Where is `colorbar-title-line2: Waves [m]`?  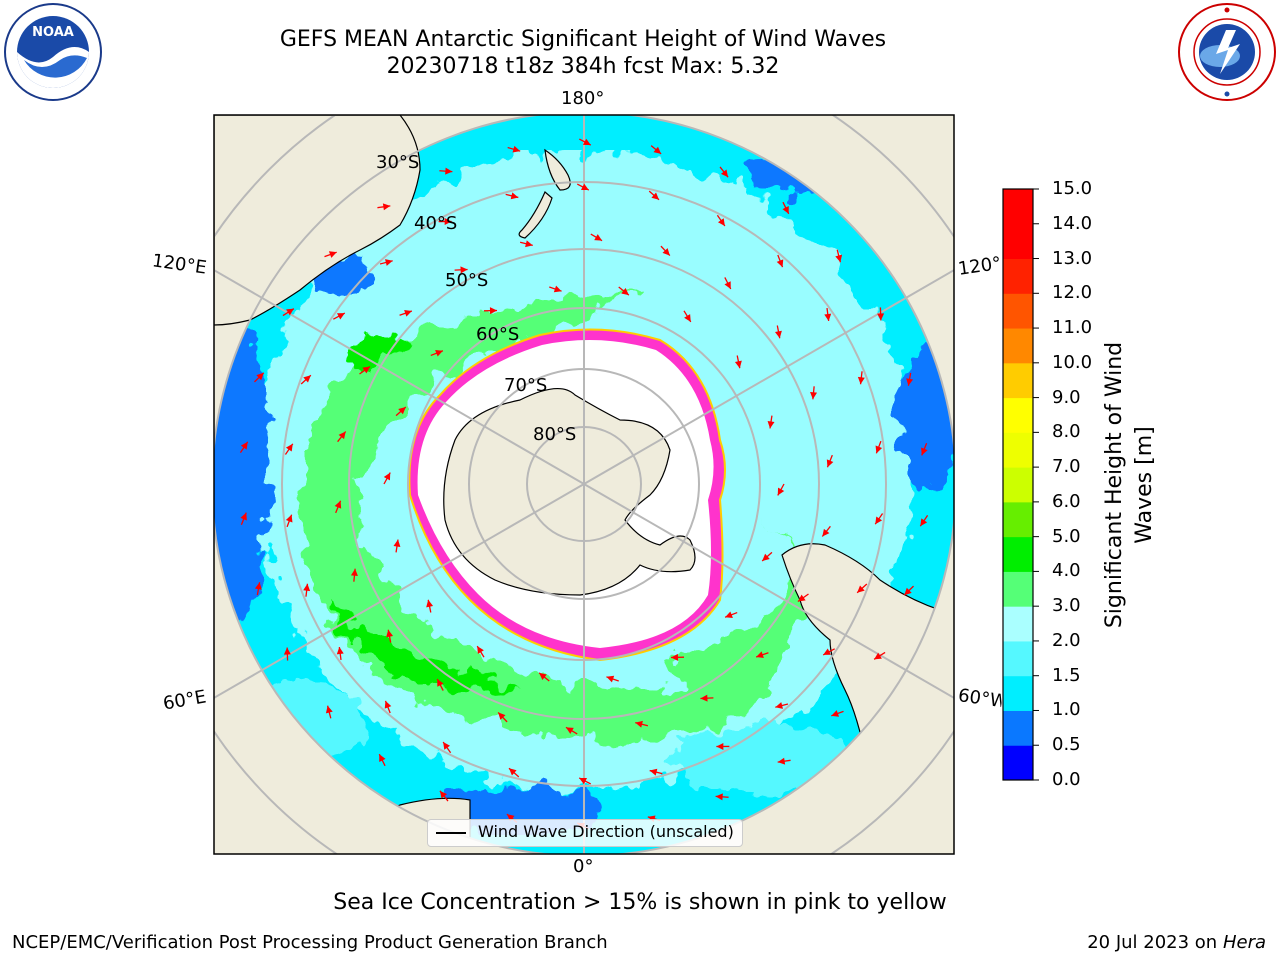 colorbar-title-line2: Waves [m] is located at coordinates (1144, 485).